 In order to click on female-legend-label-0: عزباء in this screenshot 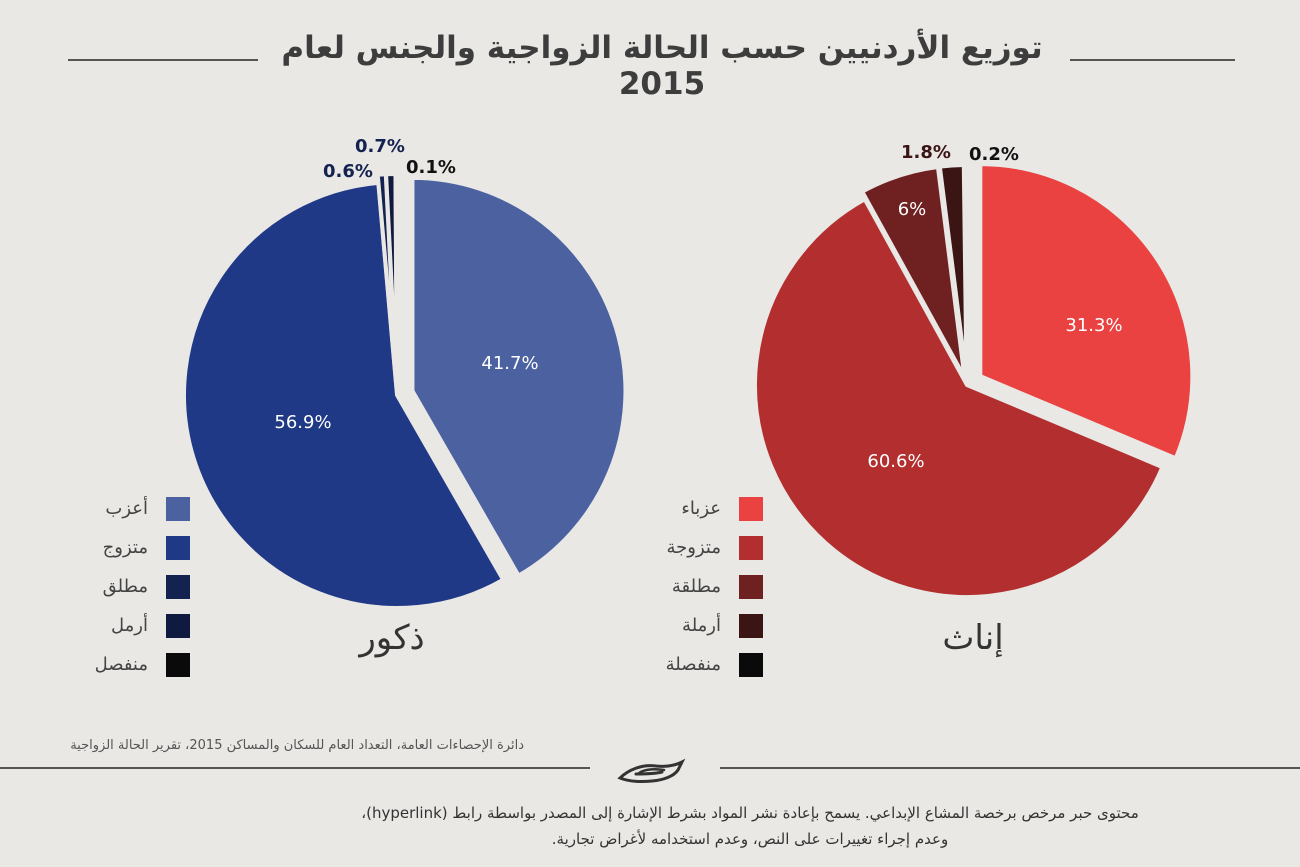, I will do `click(701, 508)`.